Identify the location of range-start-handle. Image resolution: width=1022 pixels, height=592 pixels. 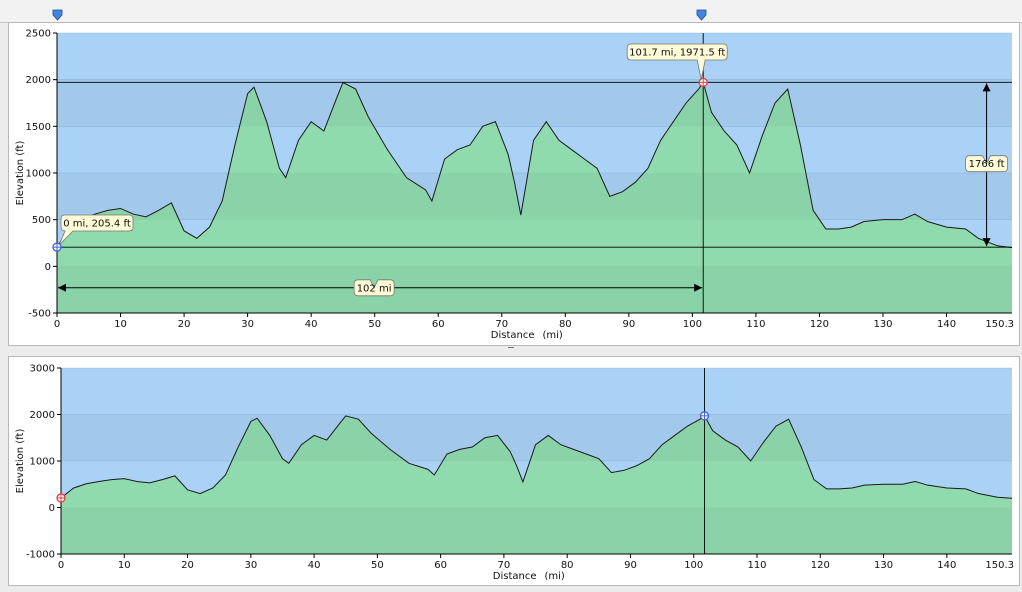
(57, 15).